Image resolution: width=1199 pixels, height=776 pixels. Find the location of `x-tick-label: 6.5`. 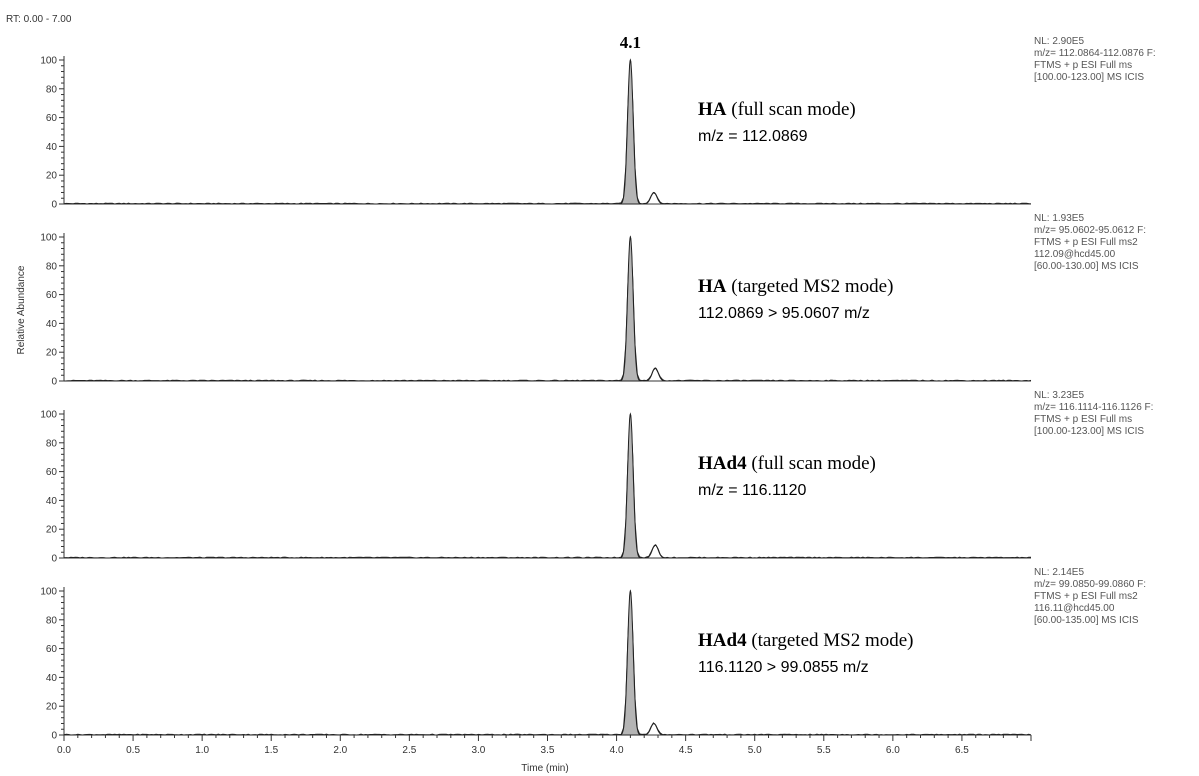

x-tick-label: 6.5 is located at coordinates (962, 750).